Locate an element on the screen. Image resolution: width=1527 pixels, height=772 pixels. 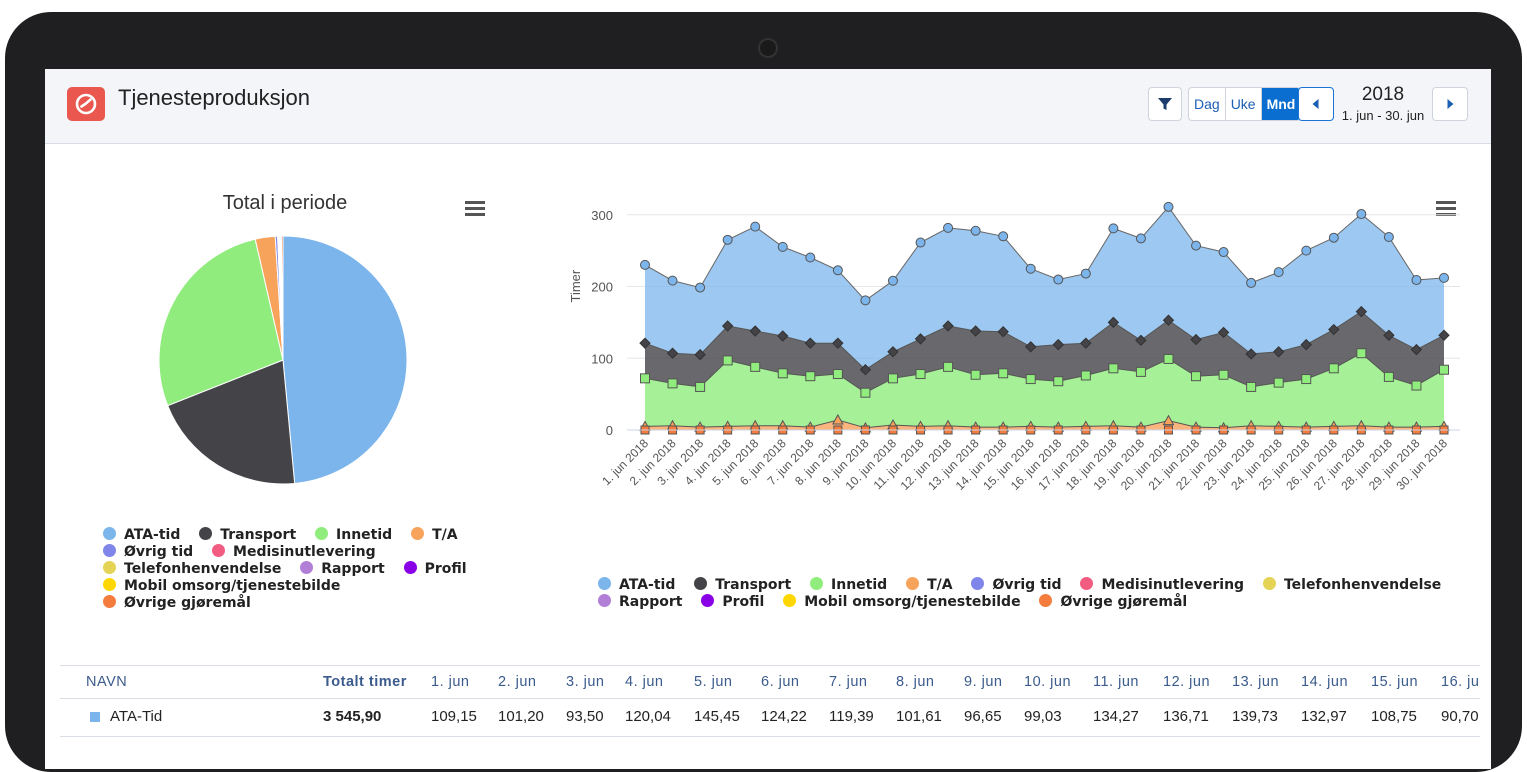
area-legend-item: ATA-tid is located at coordinates (636, 585).